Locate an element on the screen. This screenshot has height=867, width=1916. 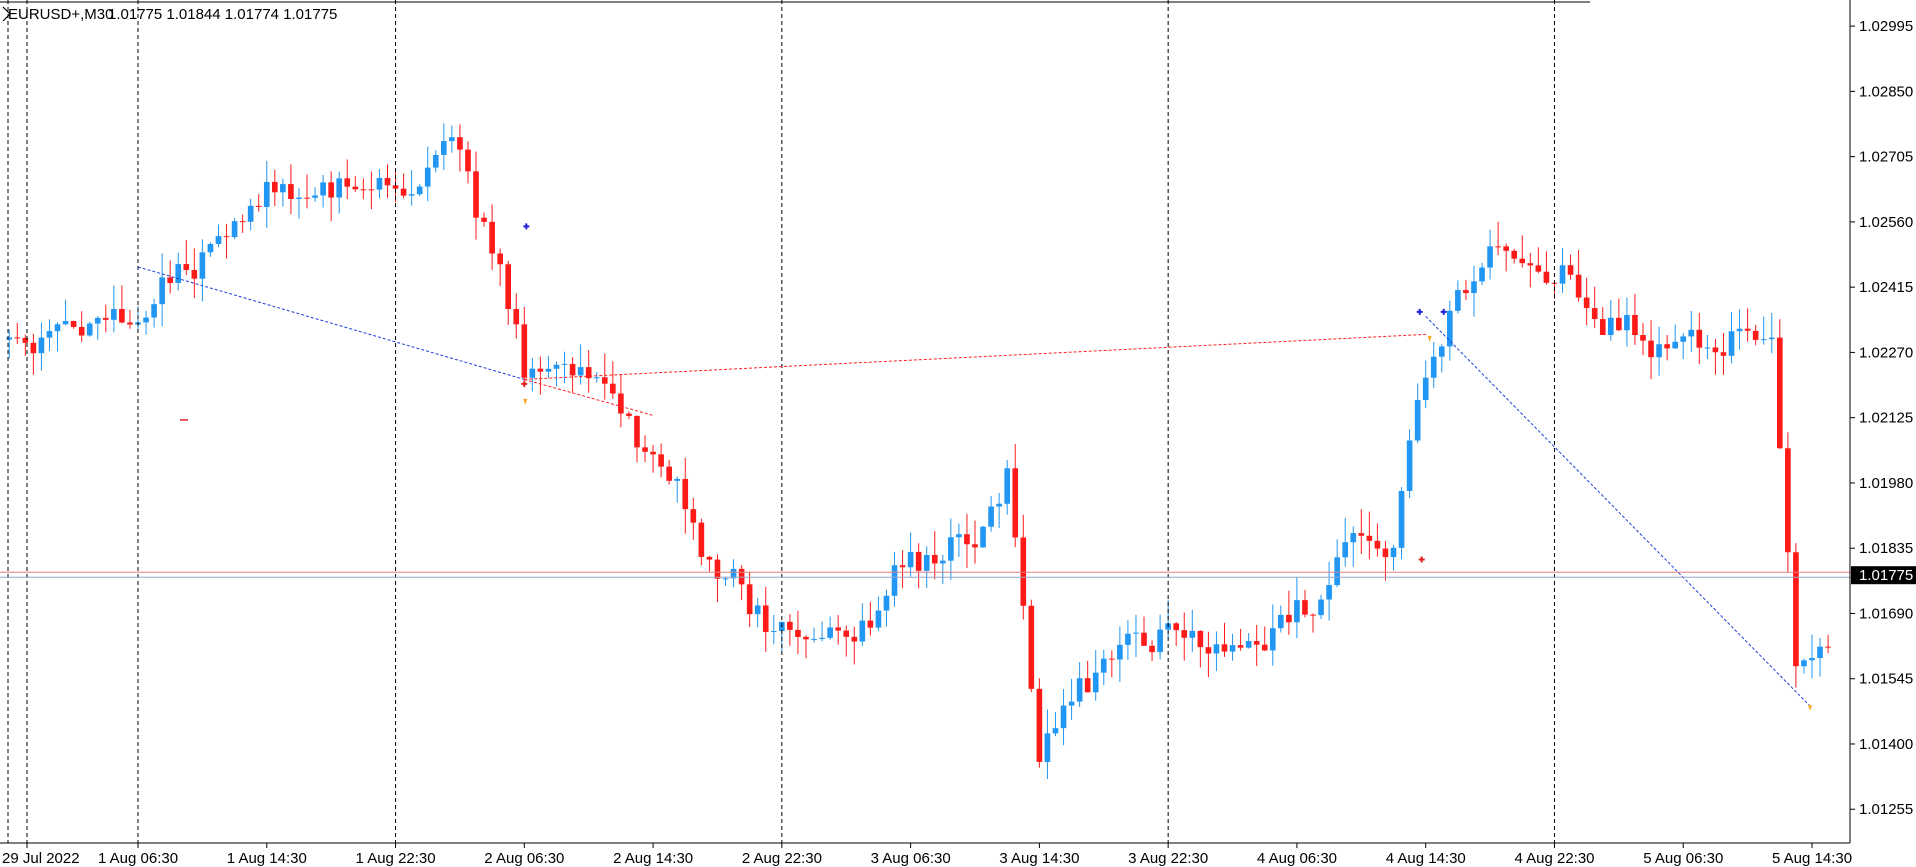
time-tick-label: 2 Aug 14:30 is located at coordinates (653, 858).